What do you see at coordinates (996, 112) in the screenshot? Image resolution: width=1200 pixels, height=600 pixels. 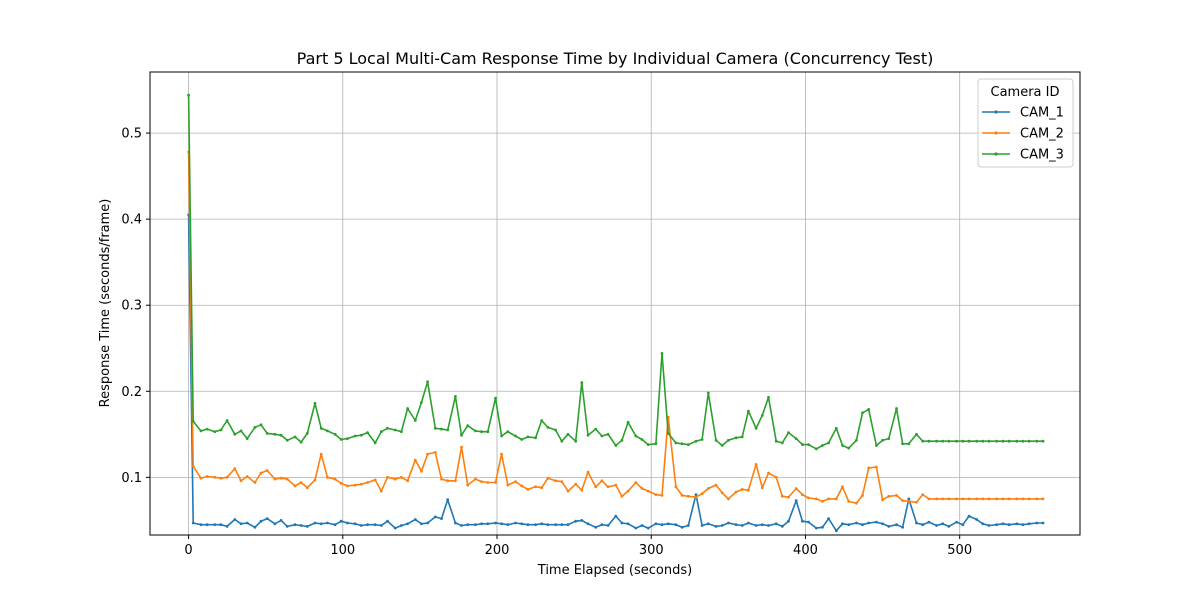 I see `legend-marker` at bounding box center [996, 112].